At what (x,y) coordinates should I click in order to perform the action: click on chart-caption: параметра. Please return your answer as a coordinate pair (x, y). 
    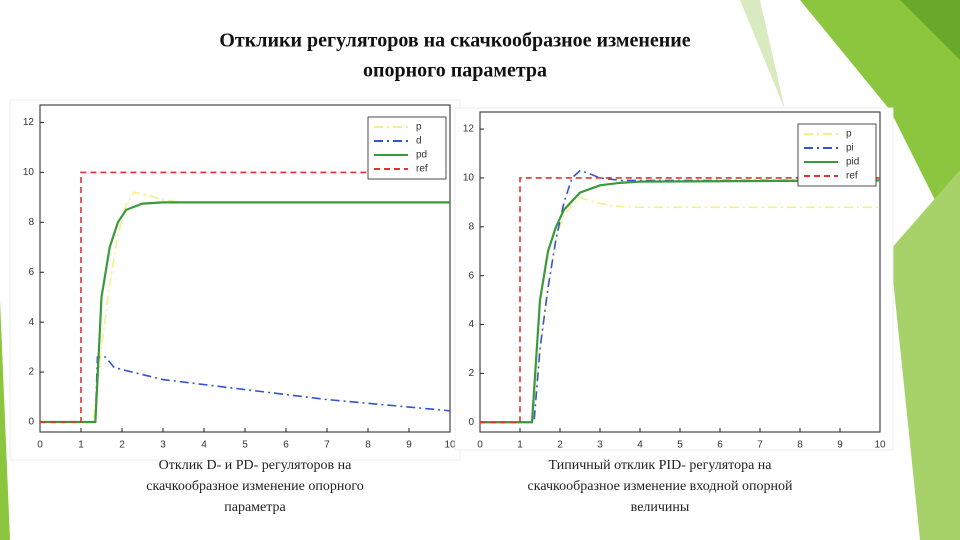
    Looking at the image, I should click on (255, 507).